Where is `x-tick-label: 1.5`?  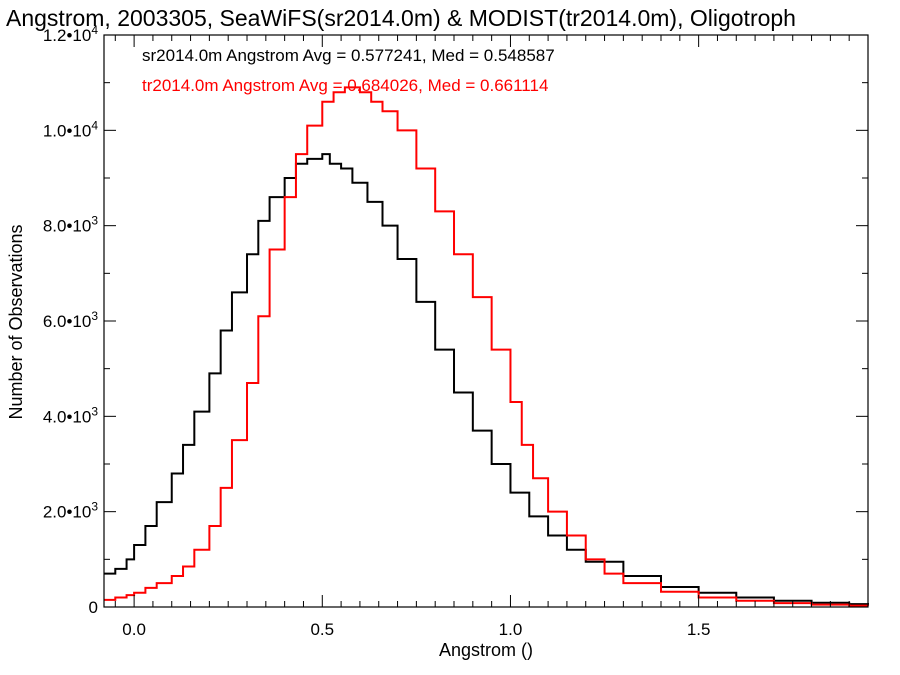
x-tick-label: 1.5 is located at coordinates (699, 629).